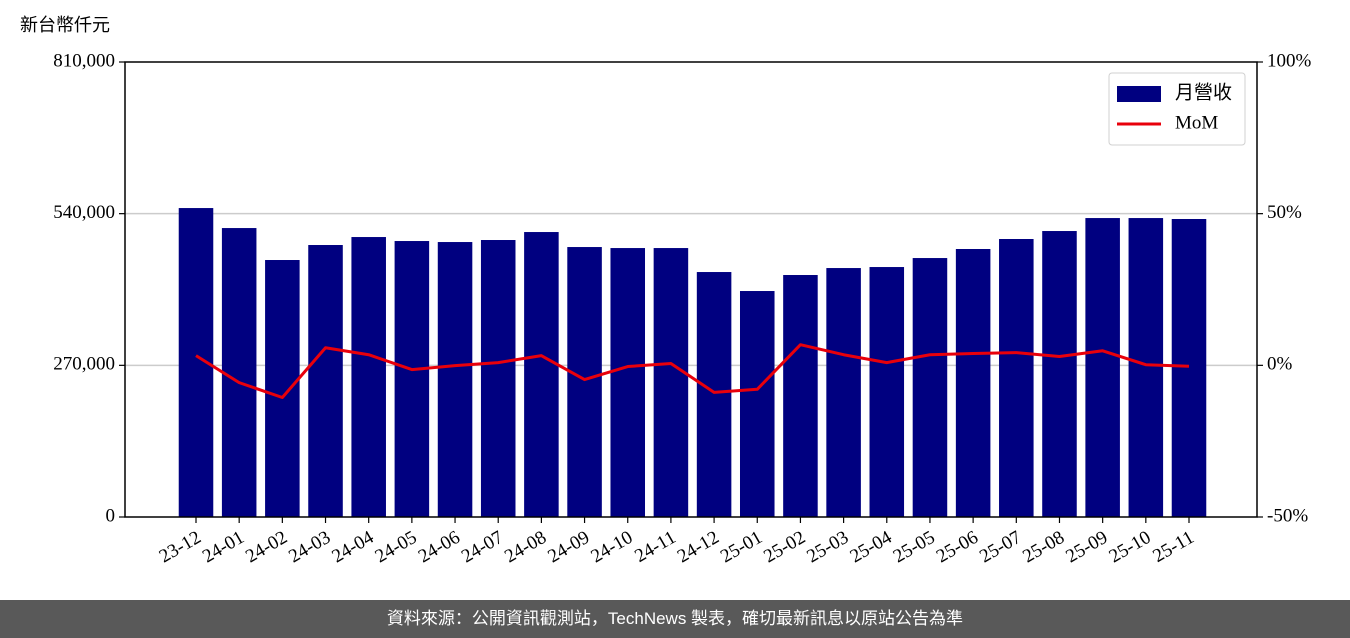 Image resolution: width=1350 pixels, height=638 pixels. Describe the element at coordinates (84, 364) in the screenshot. I see `y-tick-label: 270,000` at that location.